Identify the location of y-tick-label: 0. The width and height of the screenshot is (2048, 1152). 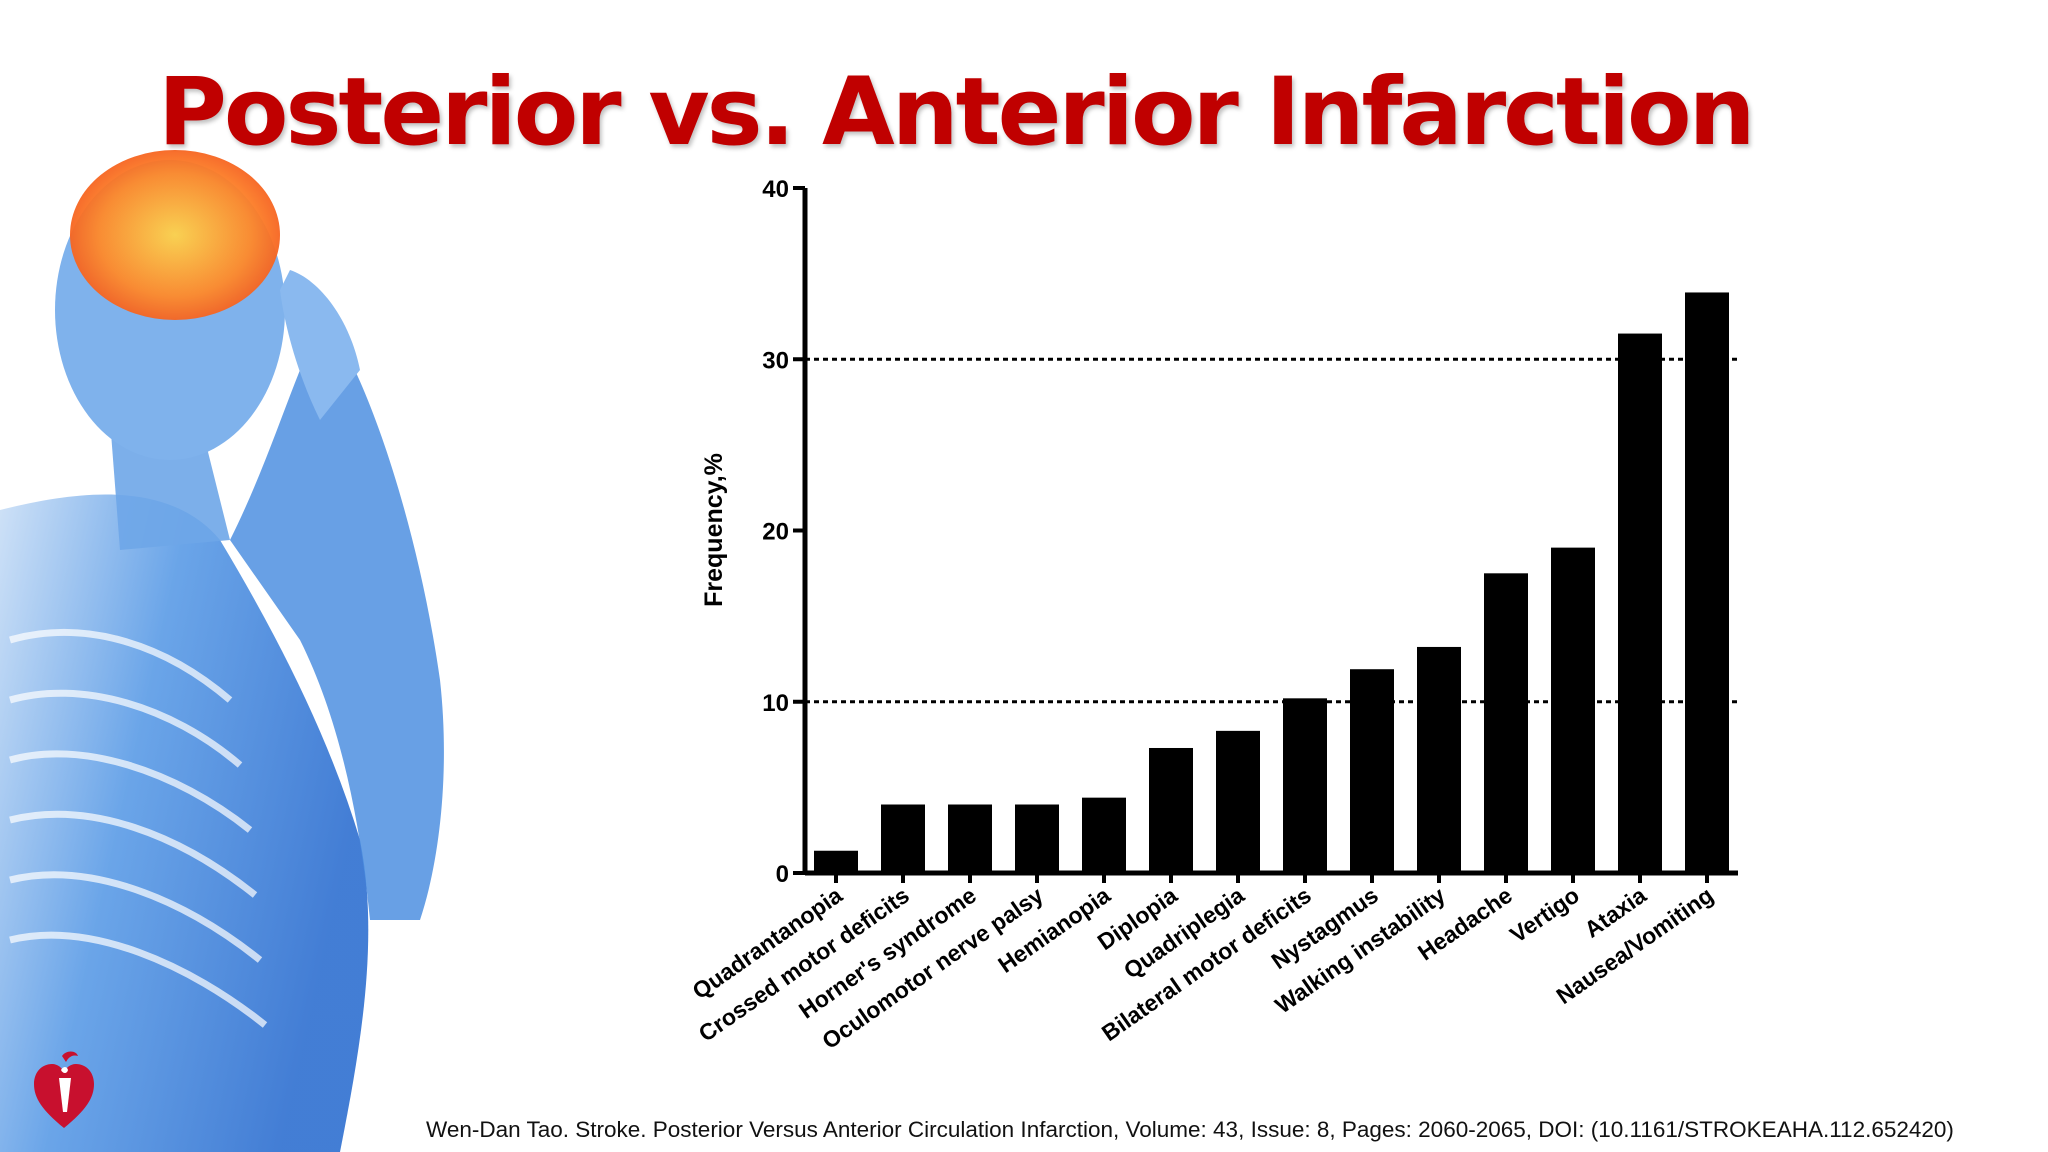
(782, 874).